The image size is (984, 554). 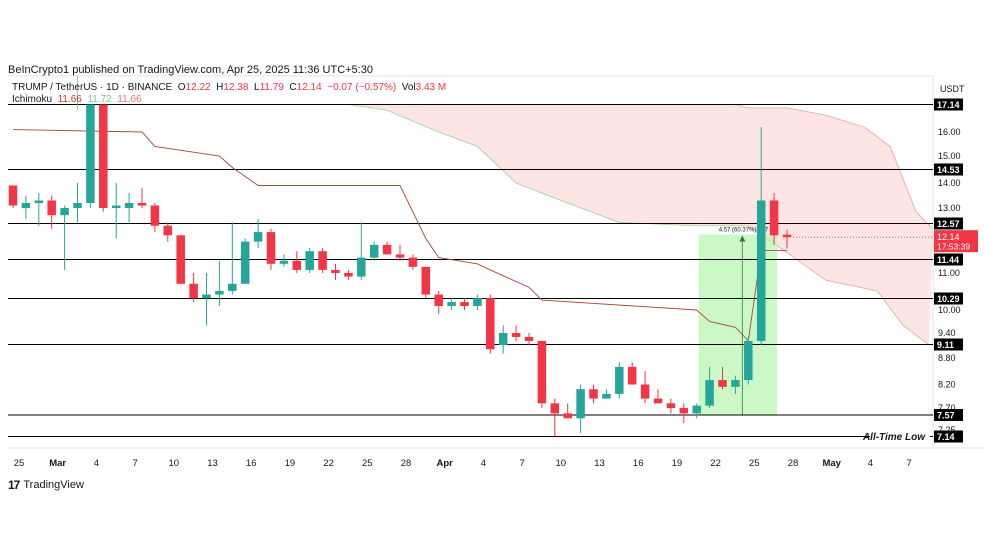 What do you see at coordinates (32, 99) in the screenshot?
I see `legend-ichimoku-label: Ichimoku` at bounding box center [32, 99].